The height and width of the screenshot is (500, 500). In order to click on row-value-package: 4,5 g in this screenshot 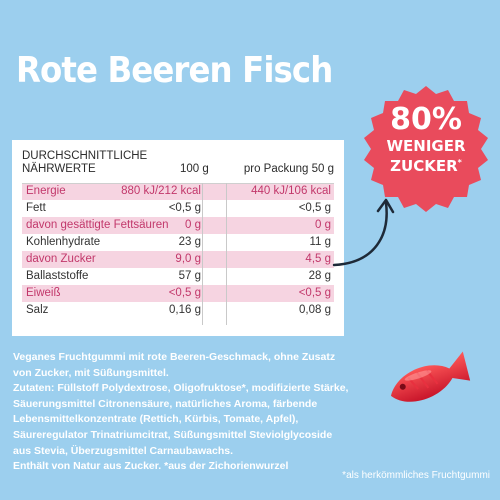, I will do `click(318, 259)`.